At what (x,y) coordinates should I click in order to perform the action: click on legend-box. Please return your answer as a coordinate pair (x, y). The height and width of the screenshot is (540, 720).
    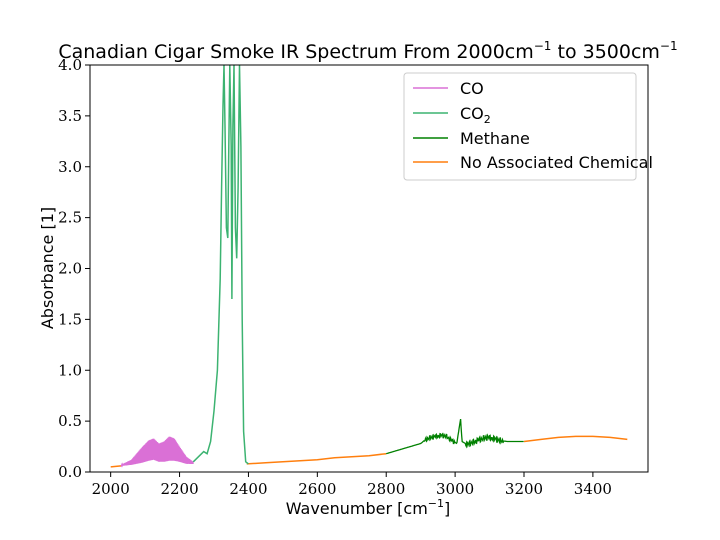
    Looking at the image, I should click on (520, 126).